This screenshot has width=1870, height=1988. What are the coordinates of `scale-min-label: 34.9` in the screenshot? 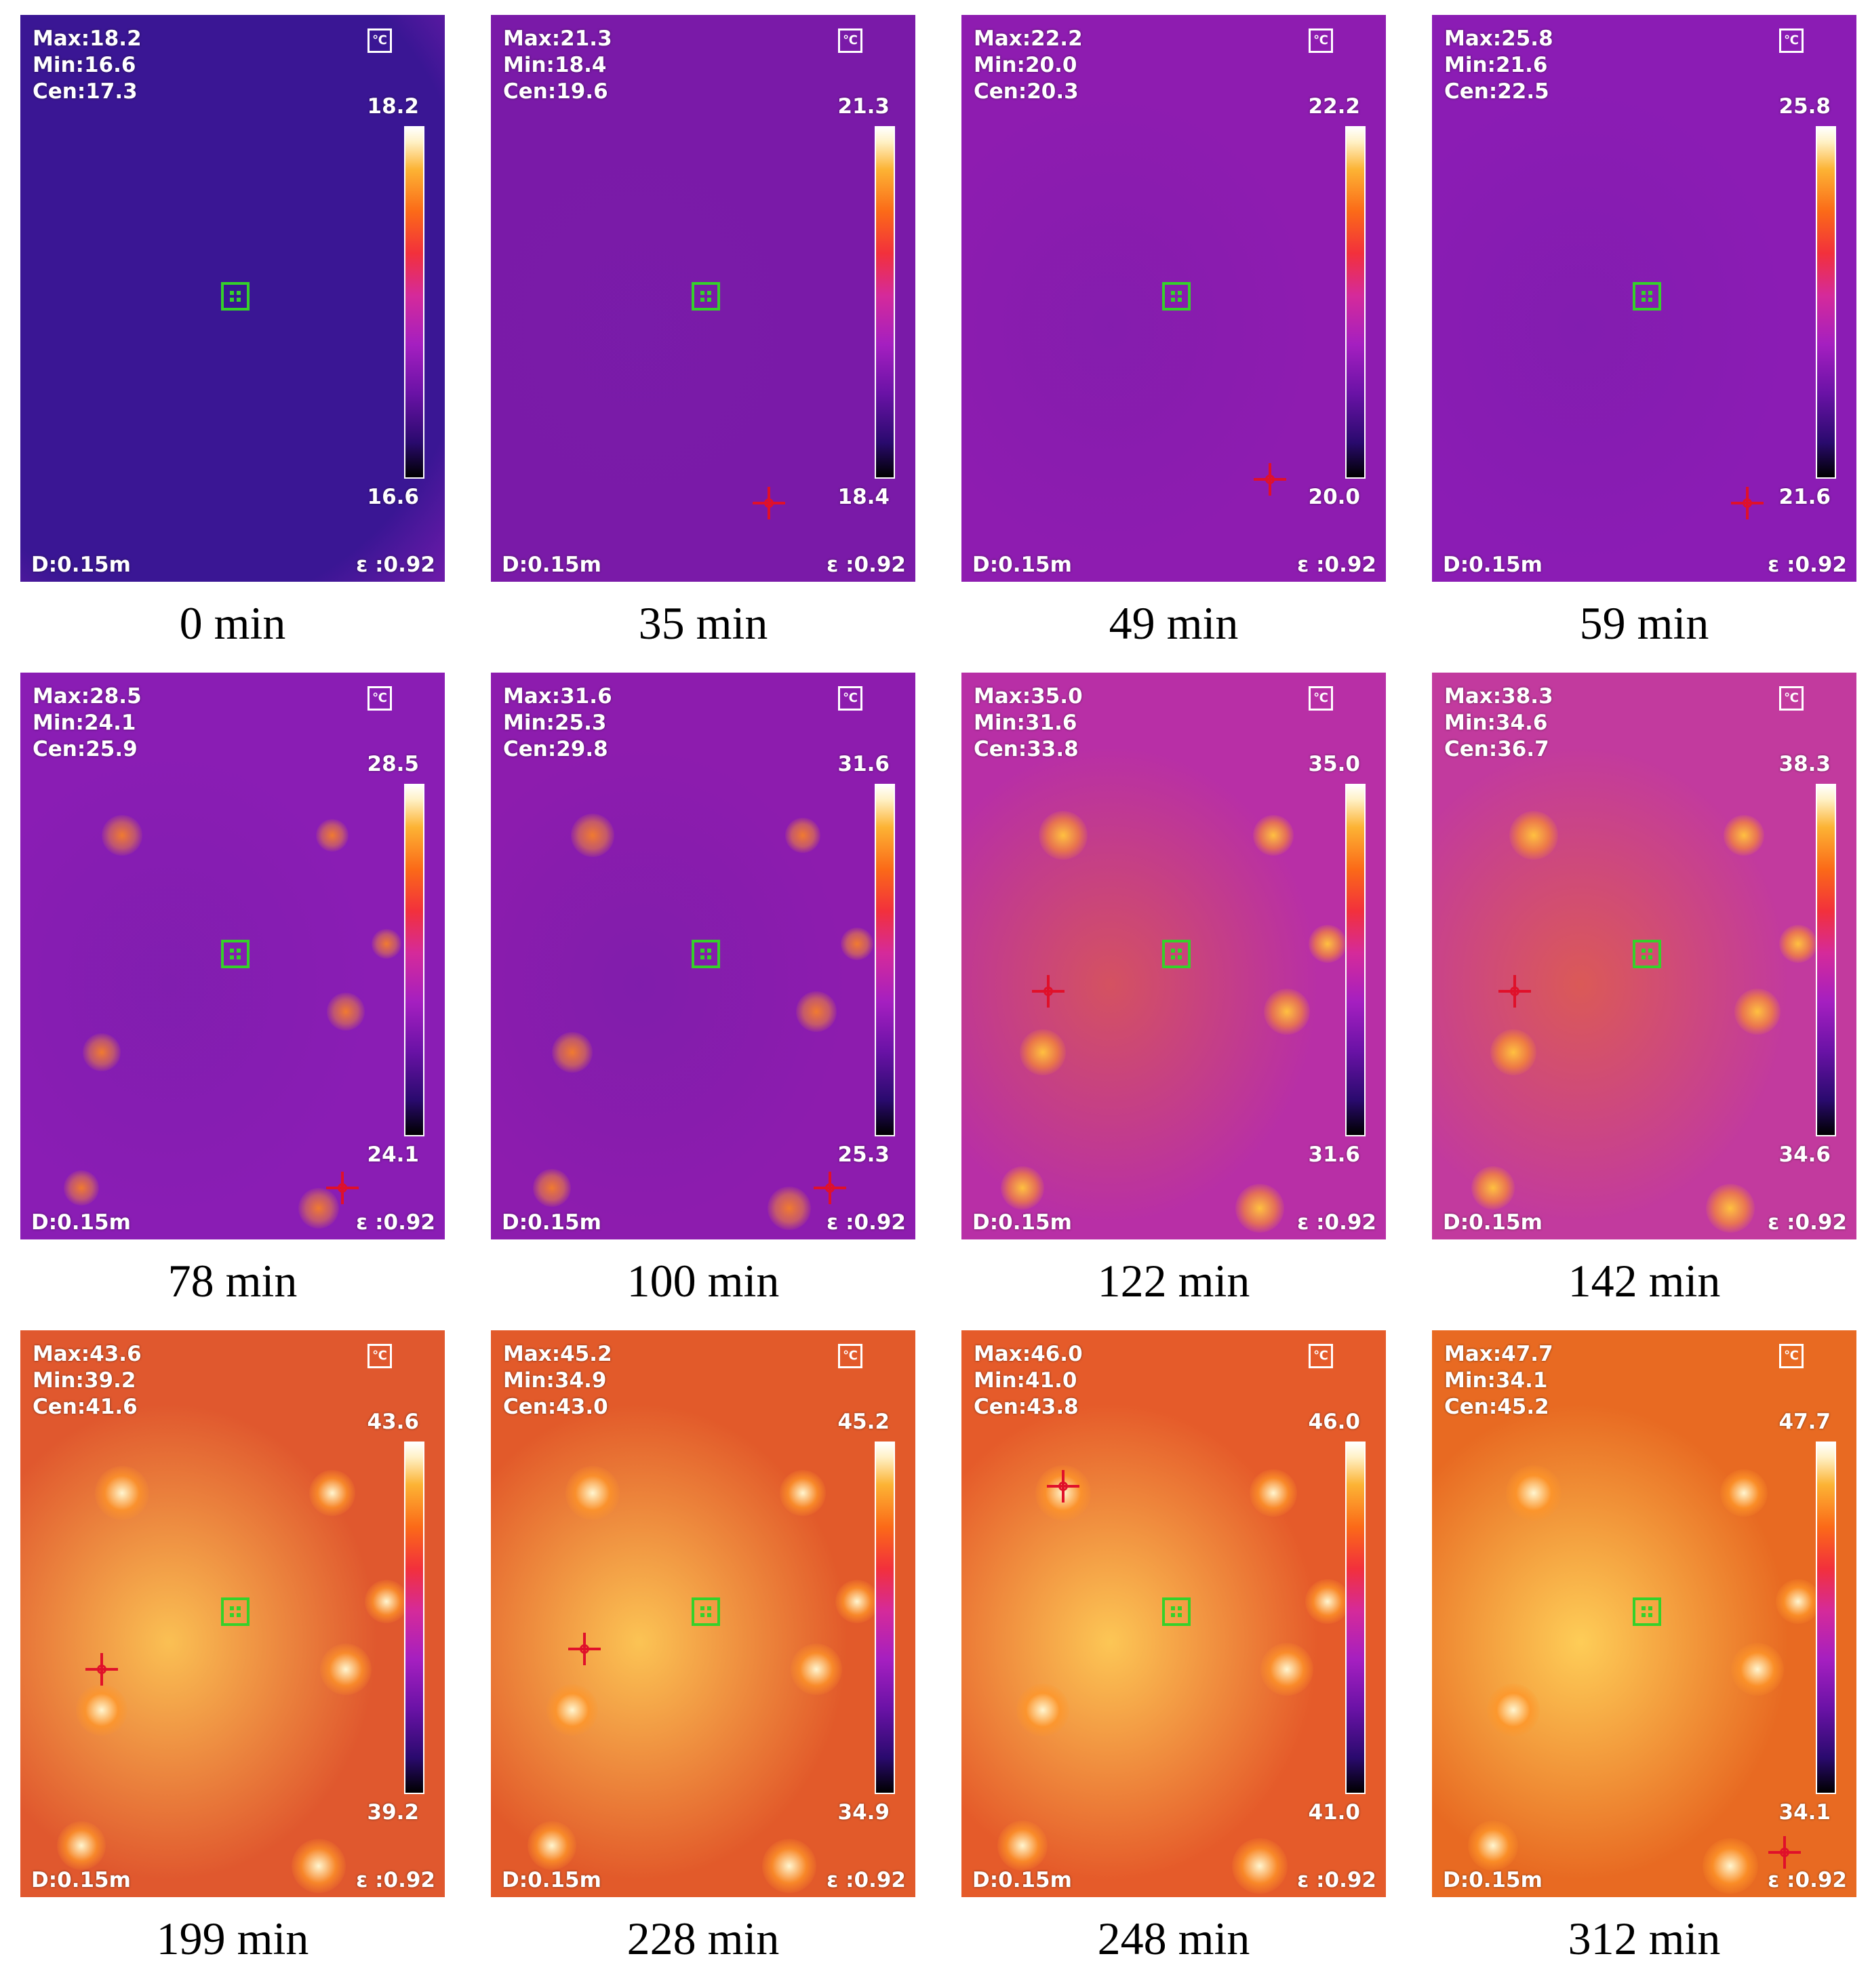 It's located at (863, 1812).